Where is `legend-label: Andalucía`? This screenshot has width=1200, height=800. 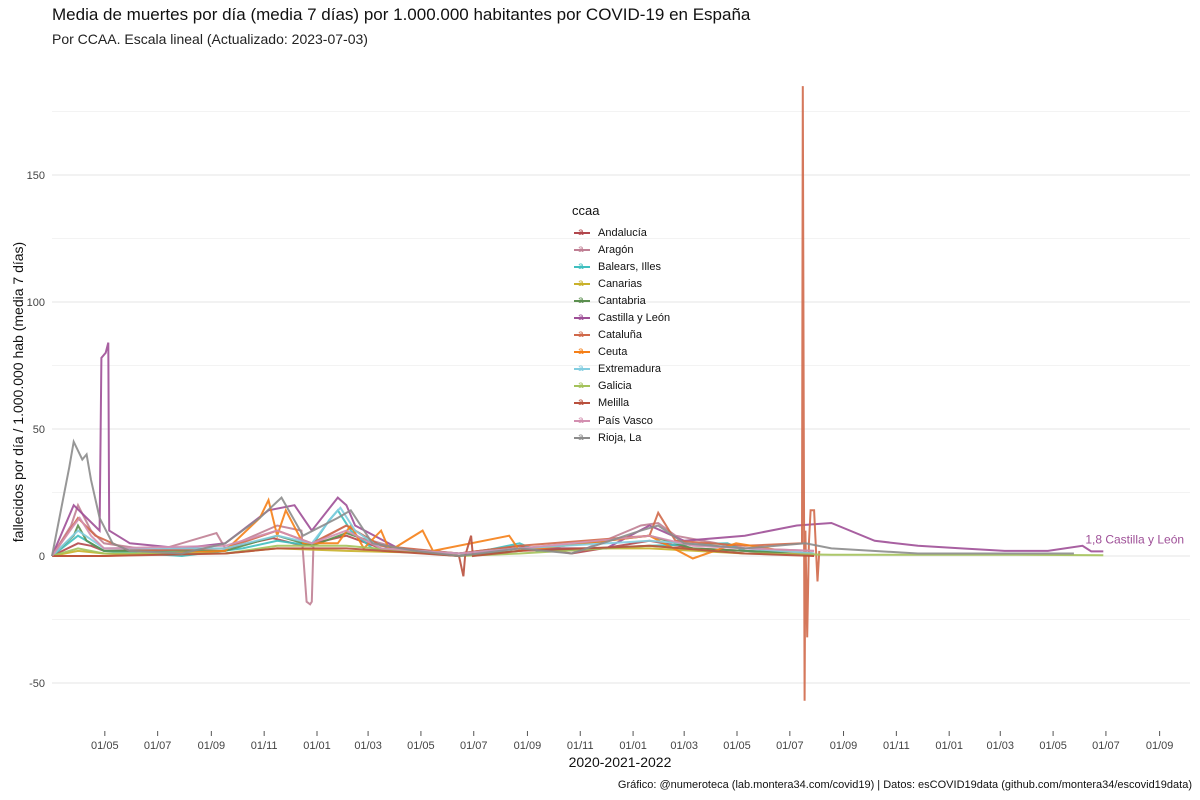 legend-label: Andalucía is located at coordinates (622, 232).